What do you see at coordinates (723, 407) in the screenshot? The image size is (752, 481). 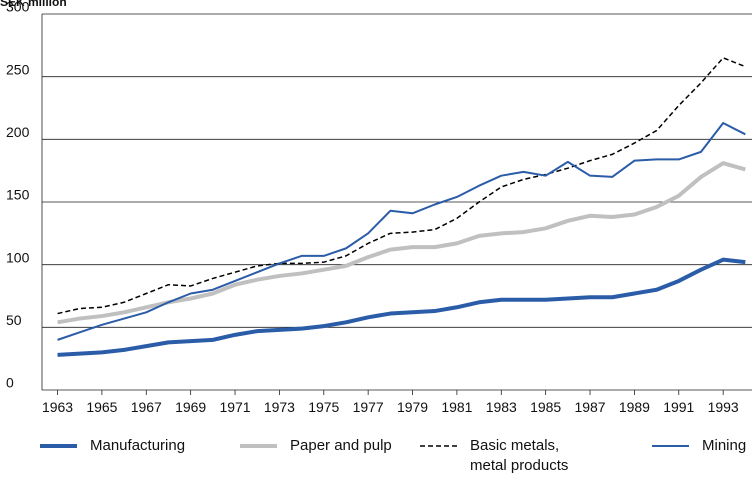 I see `x-tick-label: 1993` at bounding box center [723, 407].